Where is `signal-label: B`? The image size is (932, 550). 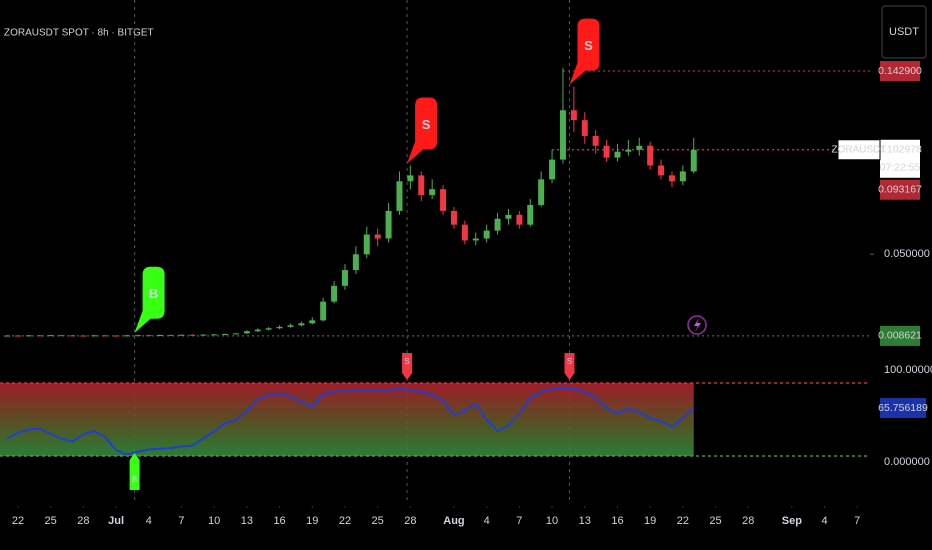 signal-label: B is located at coordinates (153, 293).